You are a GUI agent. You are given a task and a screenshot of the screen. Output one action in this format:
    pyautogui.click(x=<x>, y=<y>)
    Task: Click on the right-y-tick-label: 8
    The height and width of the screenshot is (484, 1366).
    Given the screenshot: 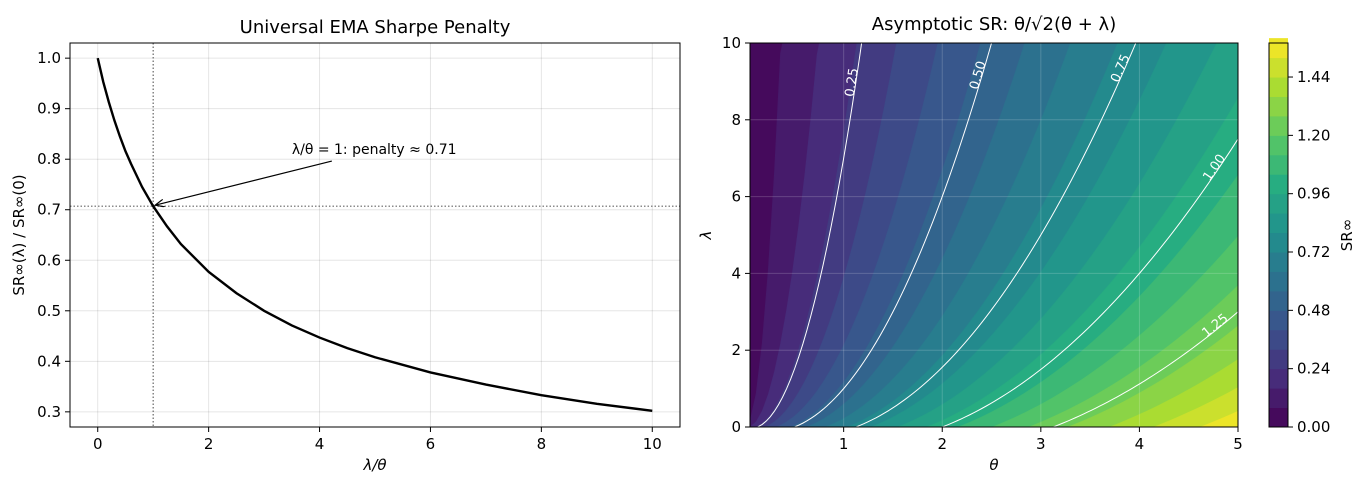 What is the action you would take?
    pyautogui.click(x=736, y=120)
    